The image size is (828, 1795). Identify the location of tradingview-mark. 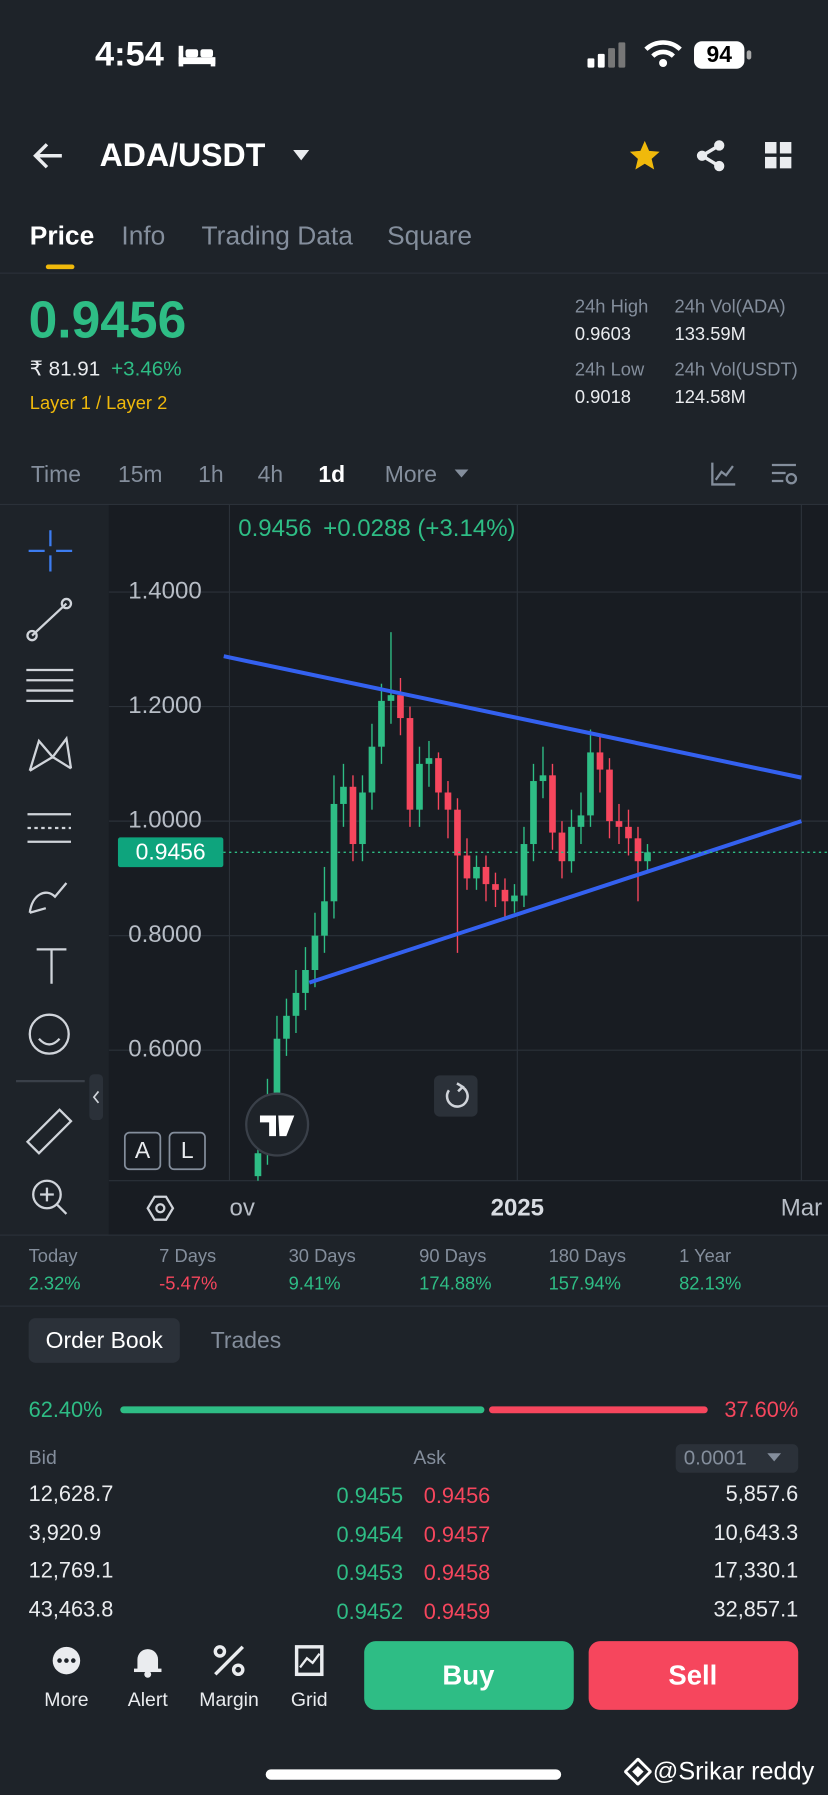
(277, 1126).